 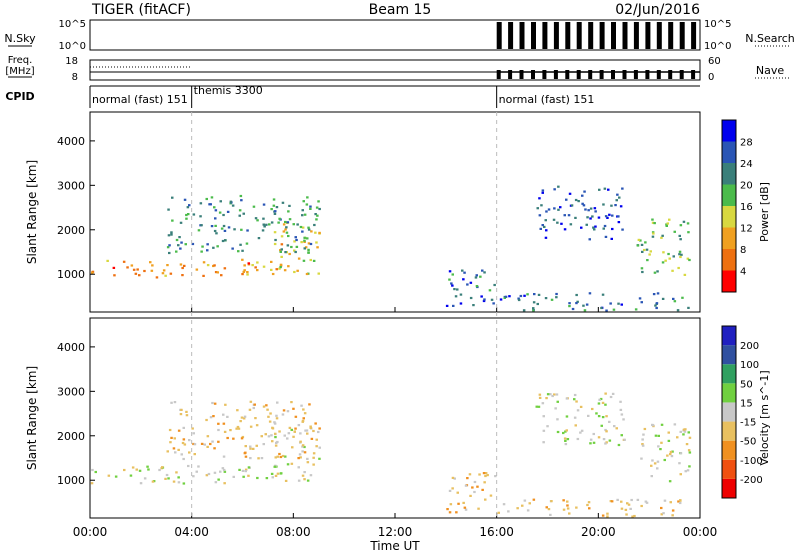 I want to click on velocity-colorbar: 200 100 50 15 -15 -50 -100 -200, so click(x=742, y=412).